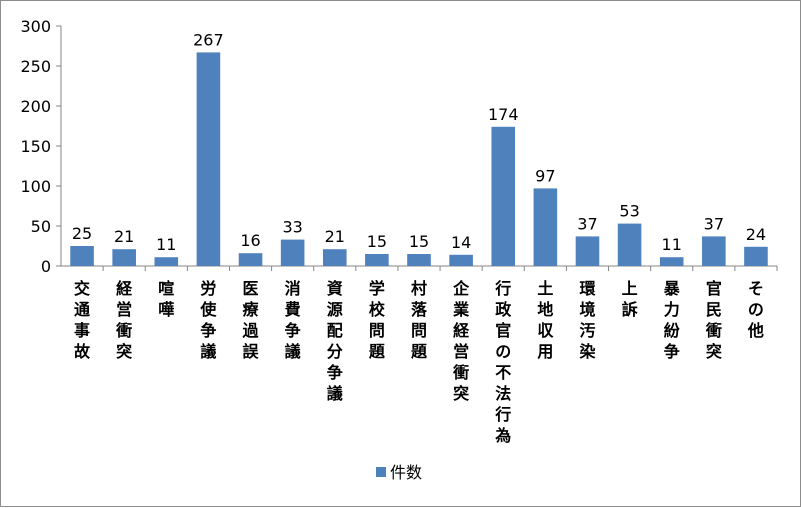 This screenshot has width=801, height=508. Describe the element at coordinates (503, 114) in the screenshot. I see `data-label: 174` at that location.